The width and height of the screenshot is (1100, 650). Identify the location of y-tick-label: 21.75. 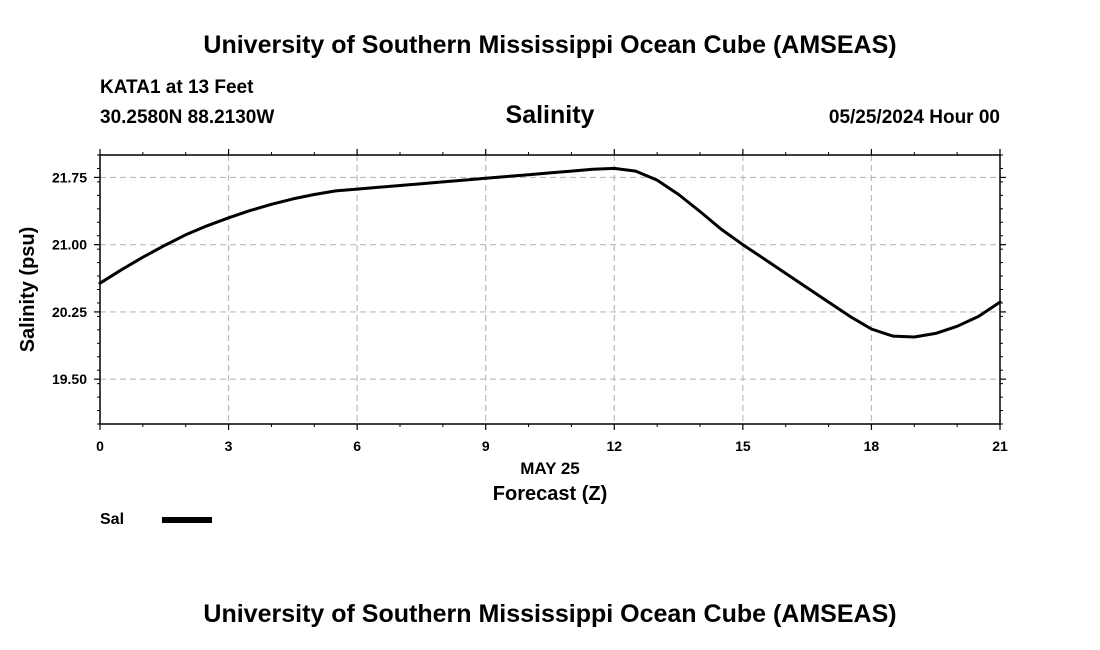
(69, 177).